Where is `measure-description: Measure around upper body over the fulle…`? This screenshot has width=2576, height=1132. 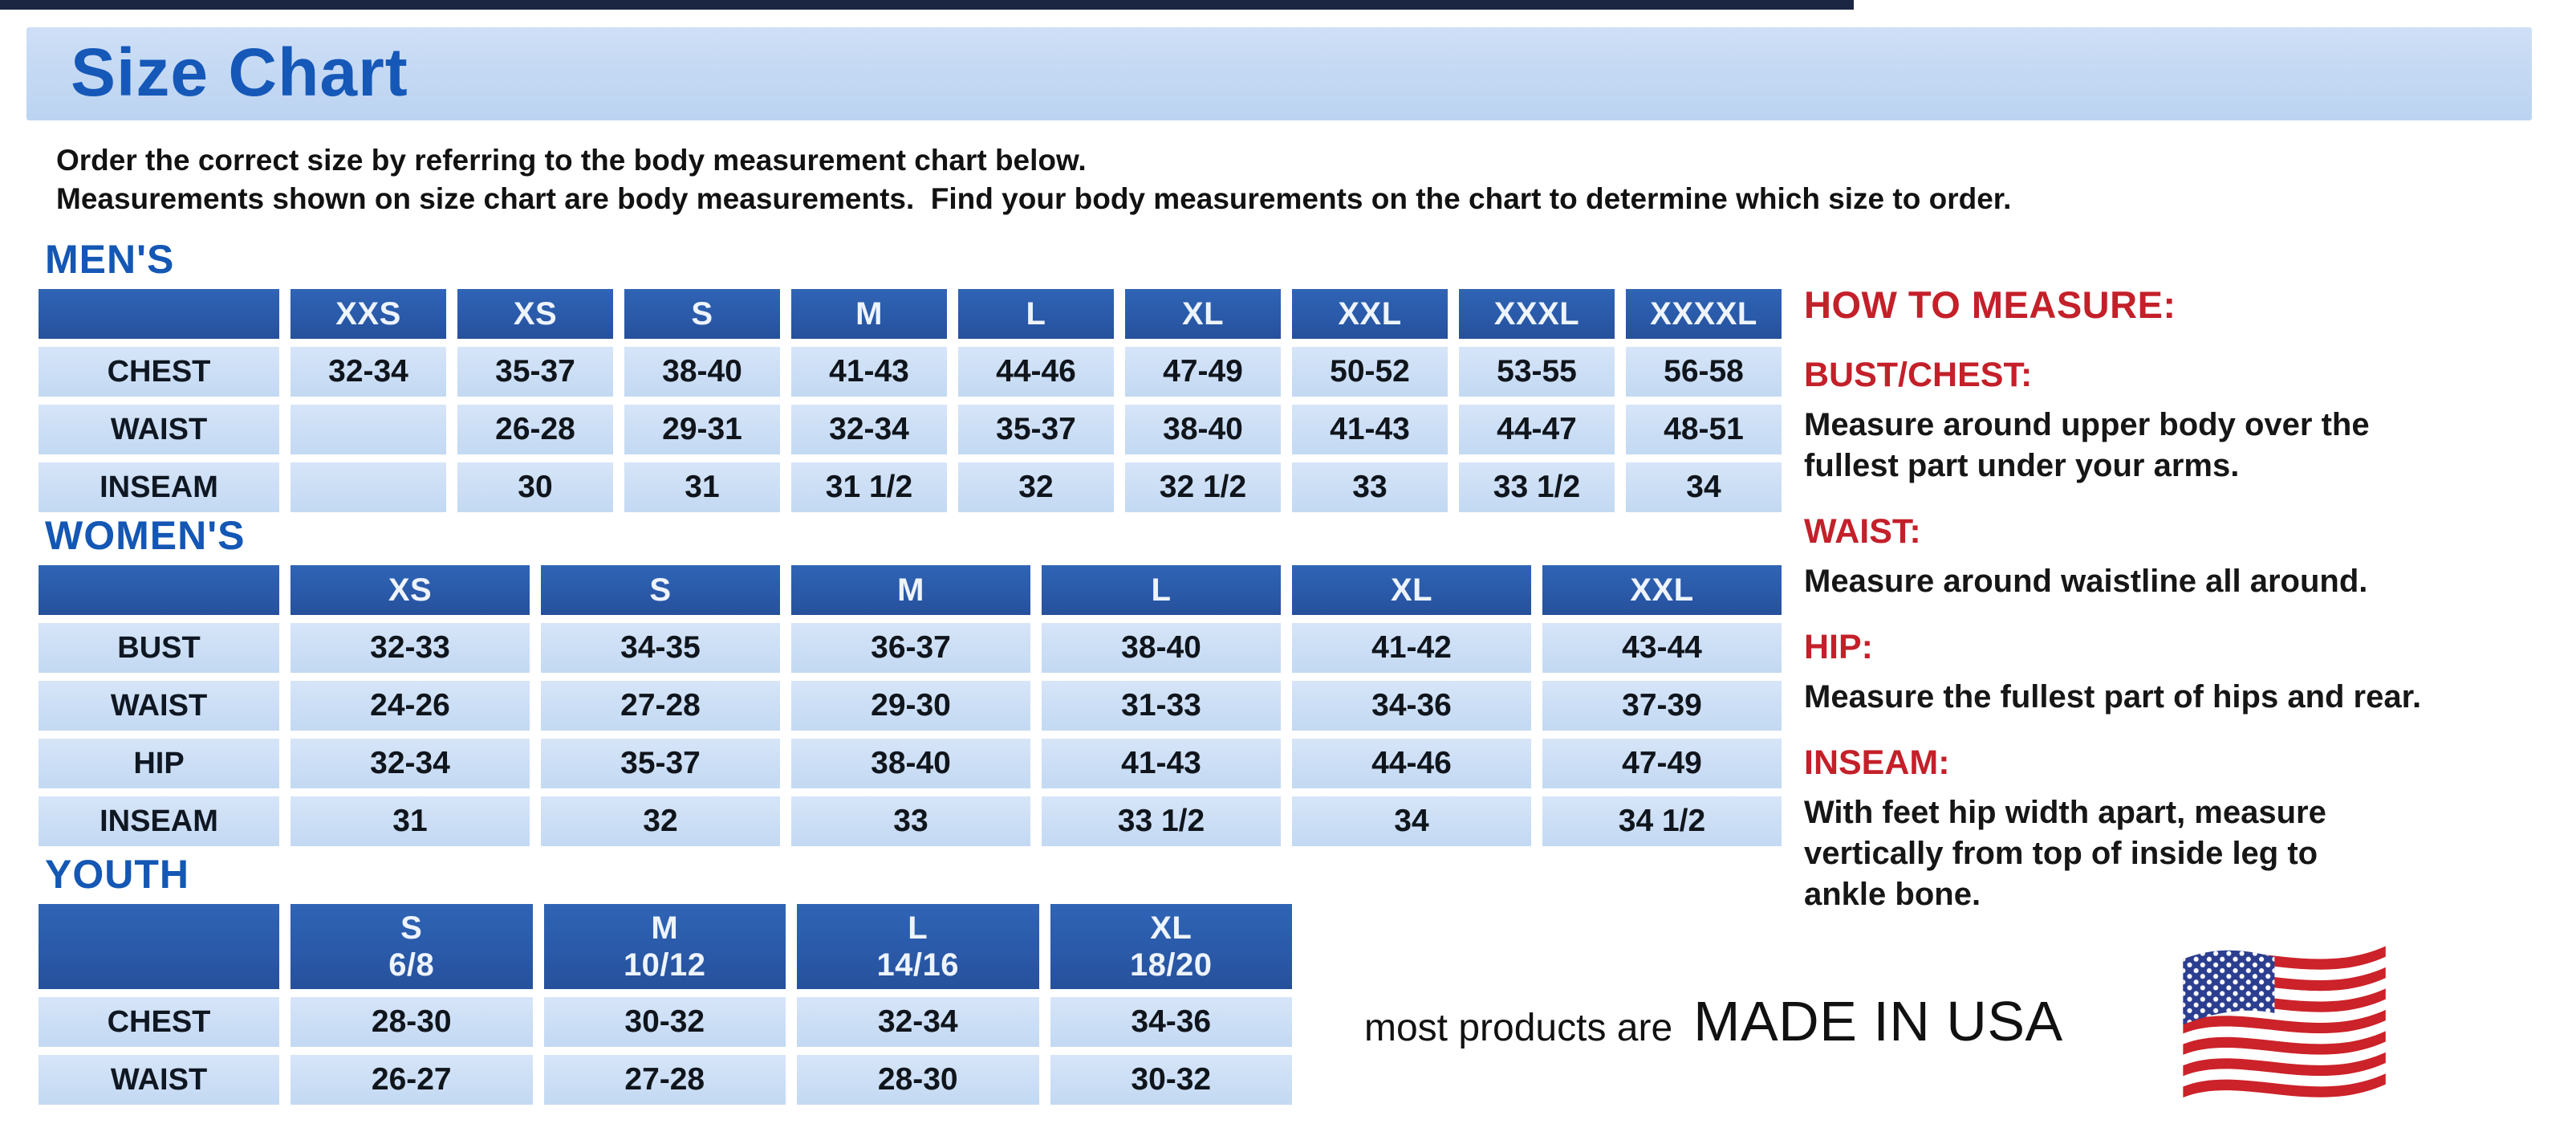 measure-description: Measure around upper body over the fulle… is located at coordinates (2087, 445).